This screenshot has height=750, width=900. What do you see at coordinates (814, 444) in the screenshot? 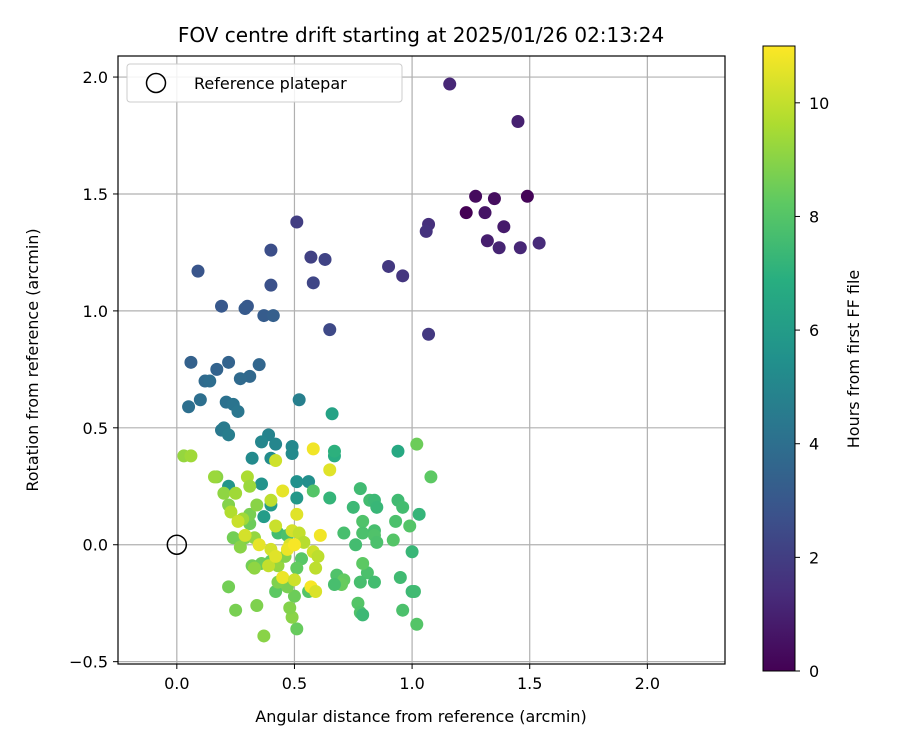
I see `colorbar-tick-label: 4` at bounding box center [814, 444].